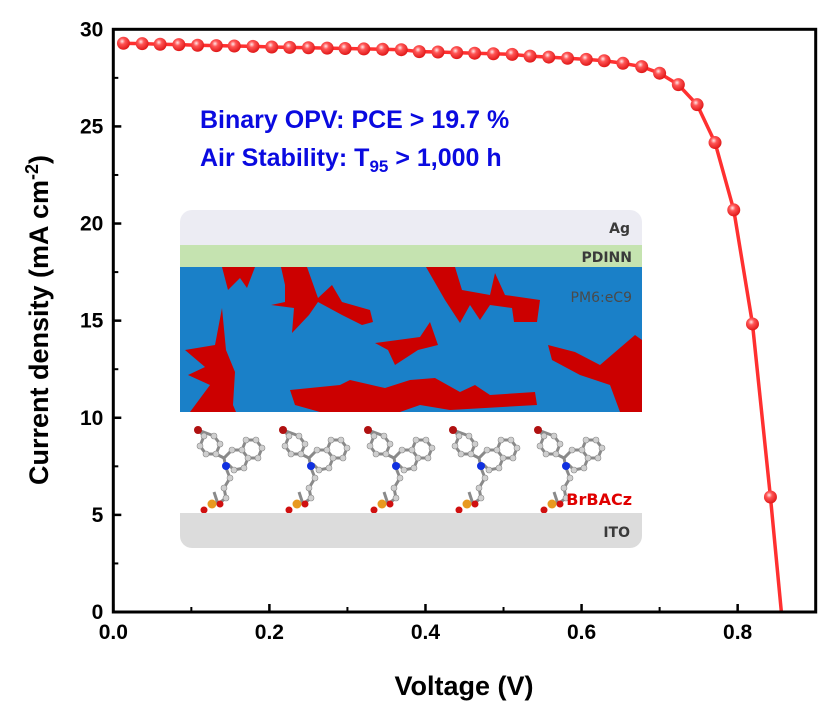 This screenshot has width=833, height=702. What do you see at coordinates (616, 533) in the screenshot?
I see `ito-label: ITO` at bounding box center [616, 533].